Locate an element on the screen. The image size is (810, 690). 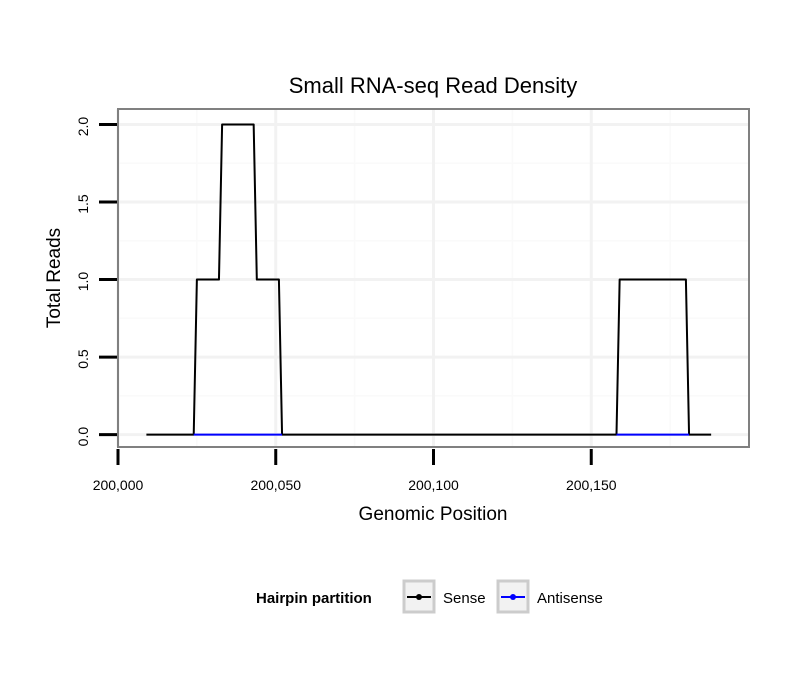
x-axis-title: Genomic Position is located at coordinates (433, 514).